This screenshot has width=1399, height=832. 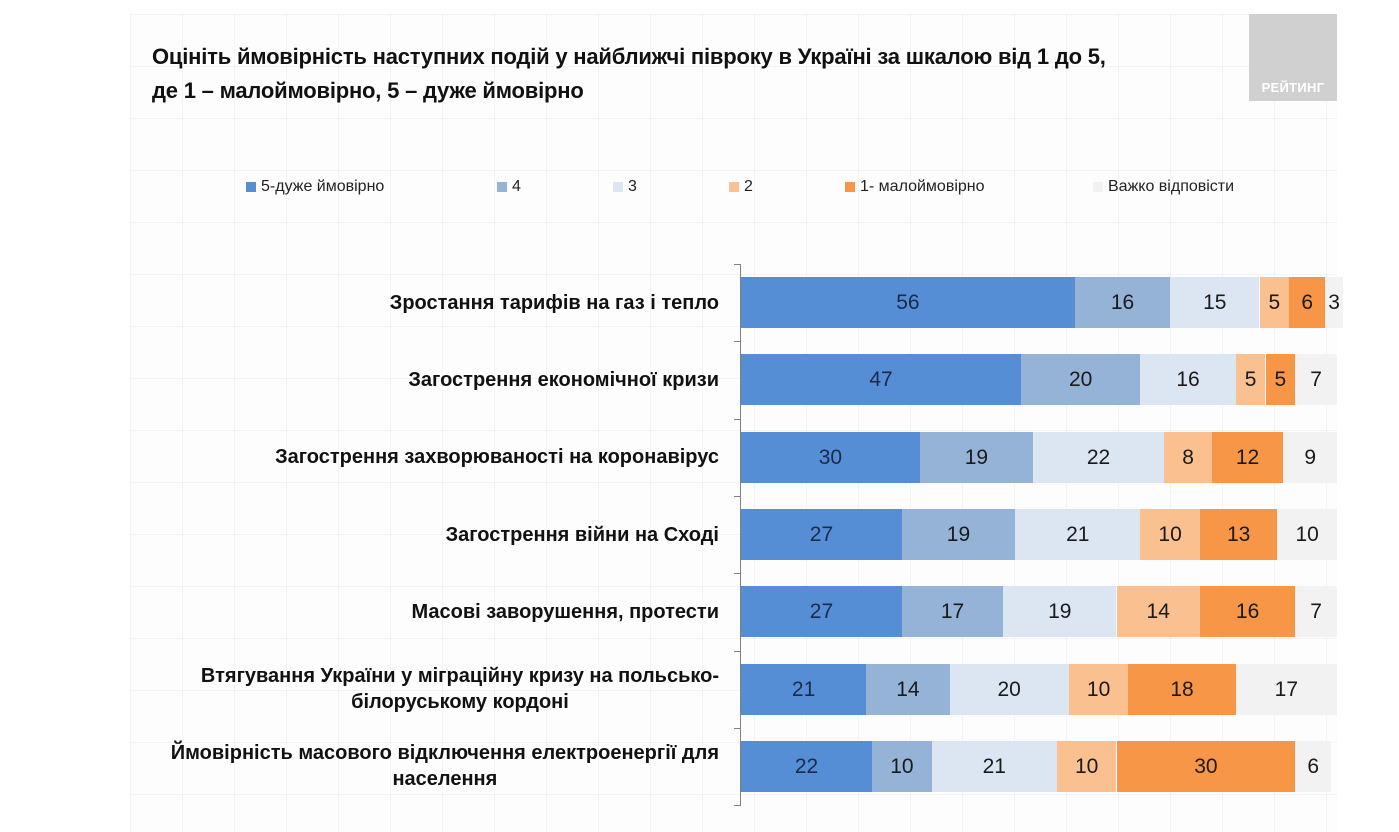 What do you see at coordinates (1099, 457) in the screenshot?
I see `bar-segment: 22` at bounding box center [1099, 457].